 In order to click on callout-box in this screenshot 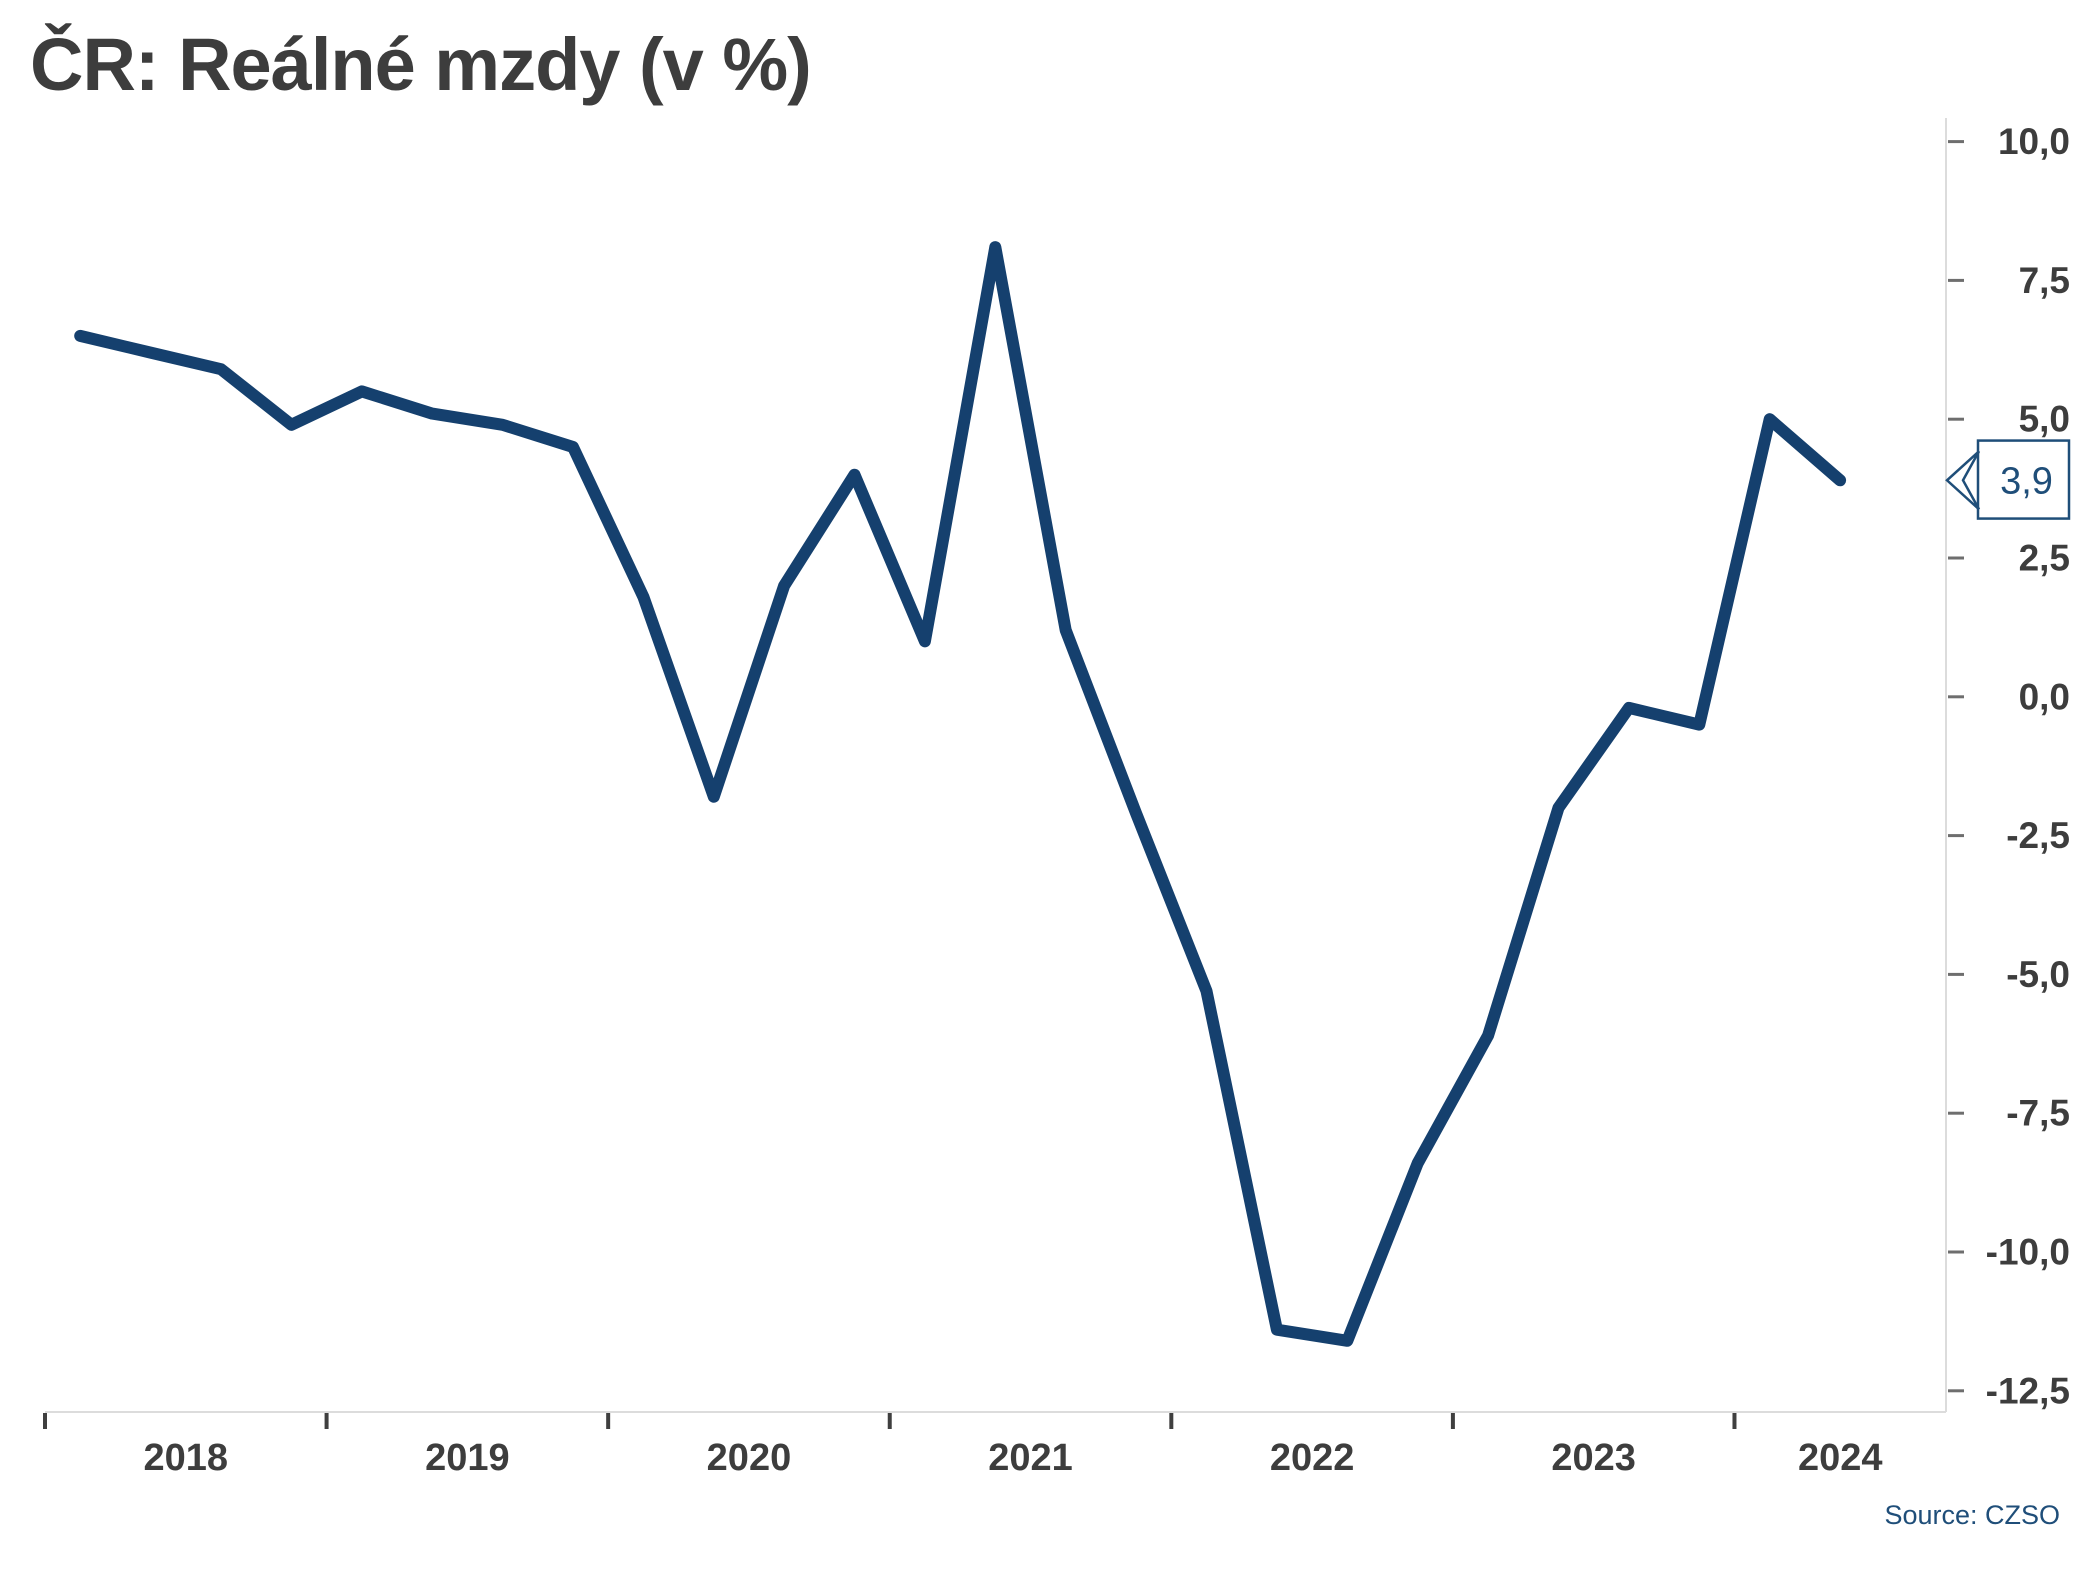, I will do `click(2023, 479)`.